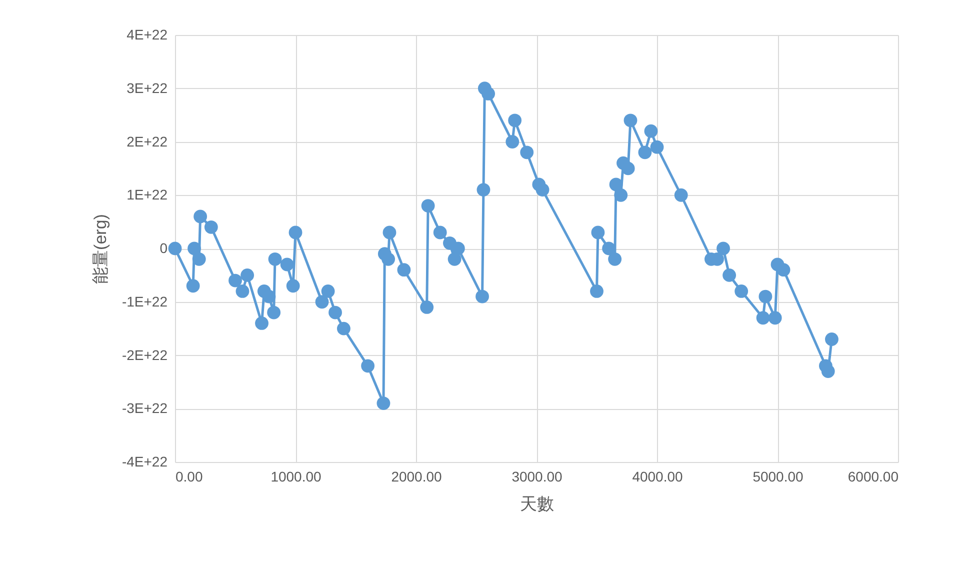  What do you see at coordinates (873, 476) in the screenshot?
I see `x-tick-label: 6000.00` at bounding box center [873, 476].